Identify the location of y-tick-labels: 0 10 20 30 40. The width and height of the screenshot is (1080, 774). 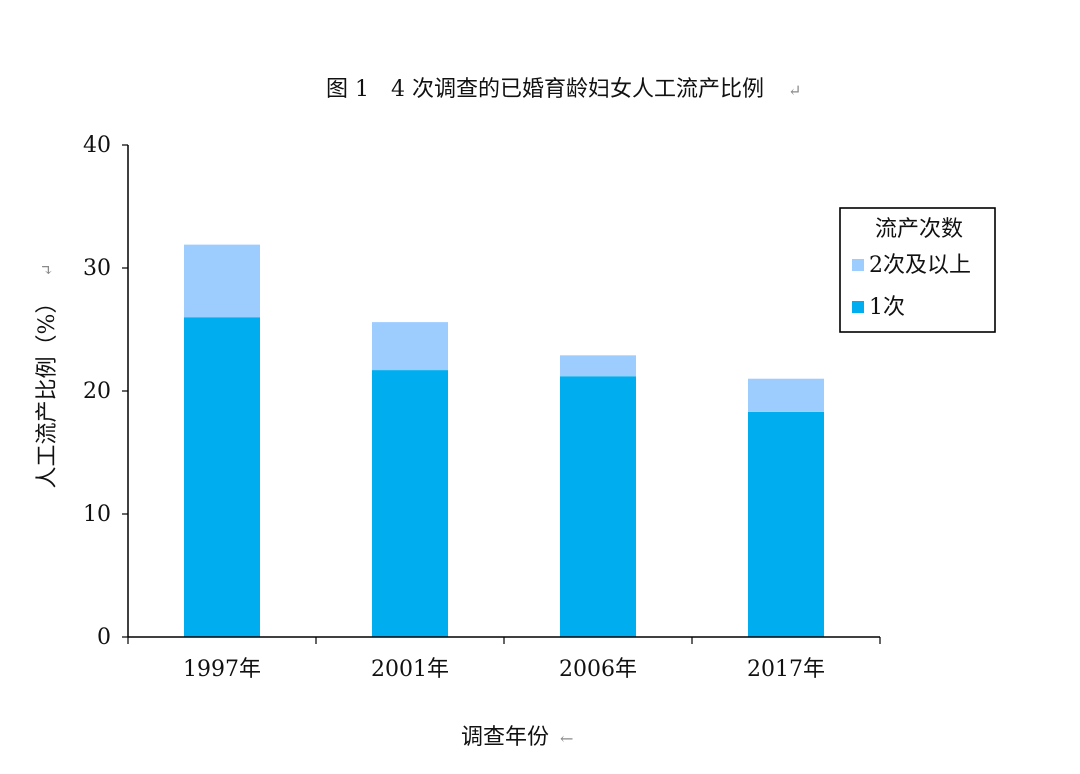
(97, 391).